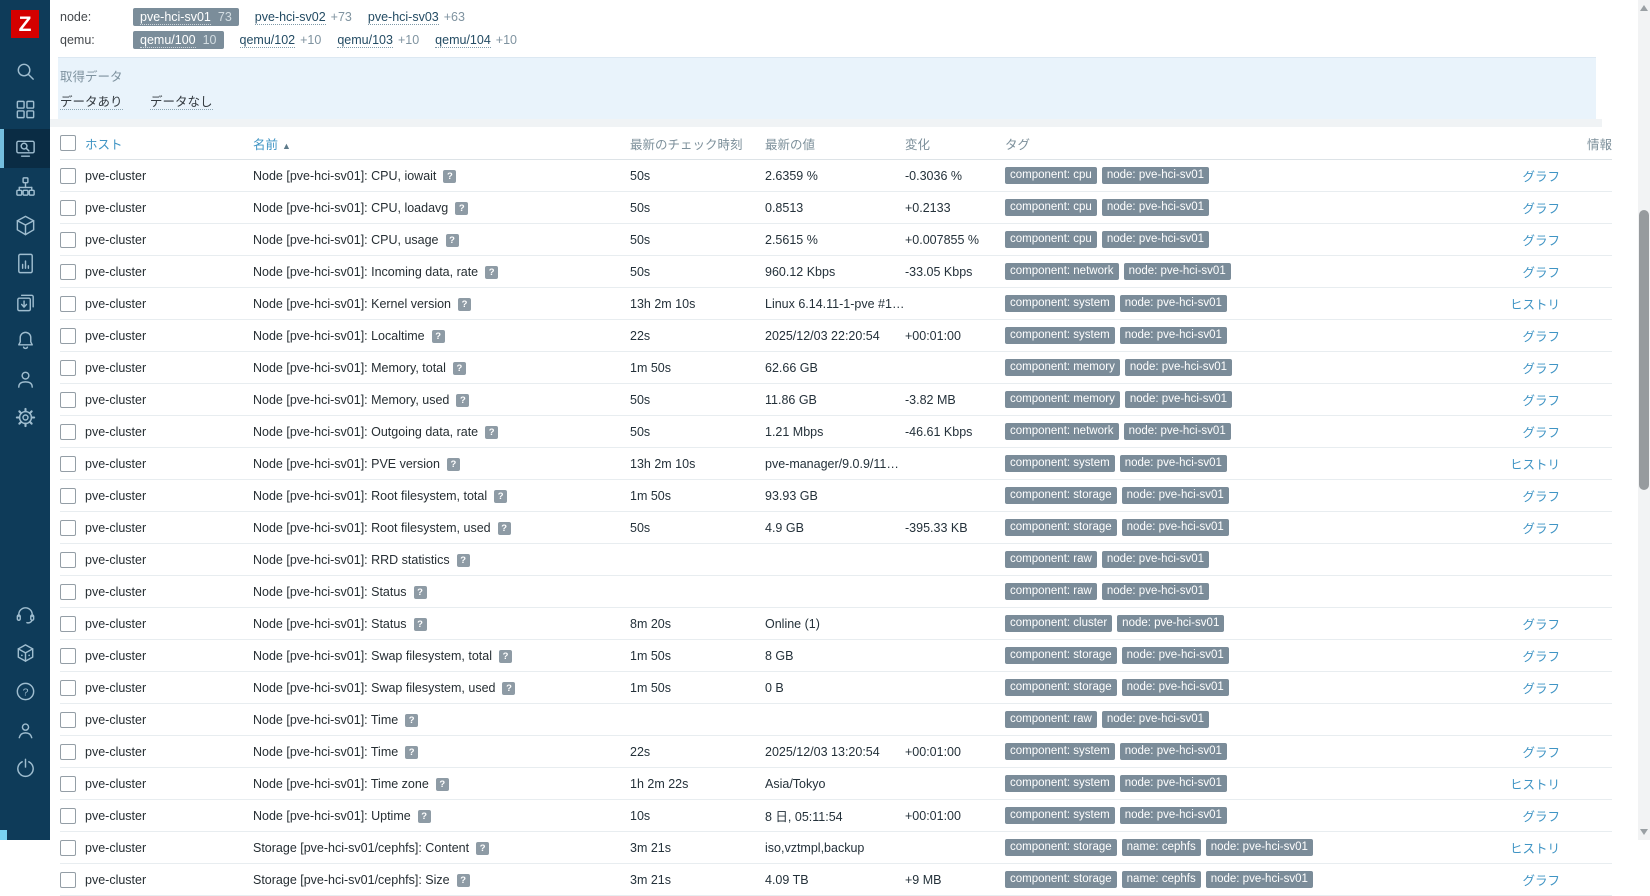 The width and height of the screenshot is (1650, 896). I want to click on sidebar-item-dashboards, so click(25, 110).